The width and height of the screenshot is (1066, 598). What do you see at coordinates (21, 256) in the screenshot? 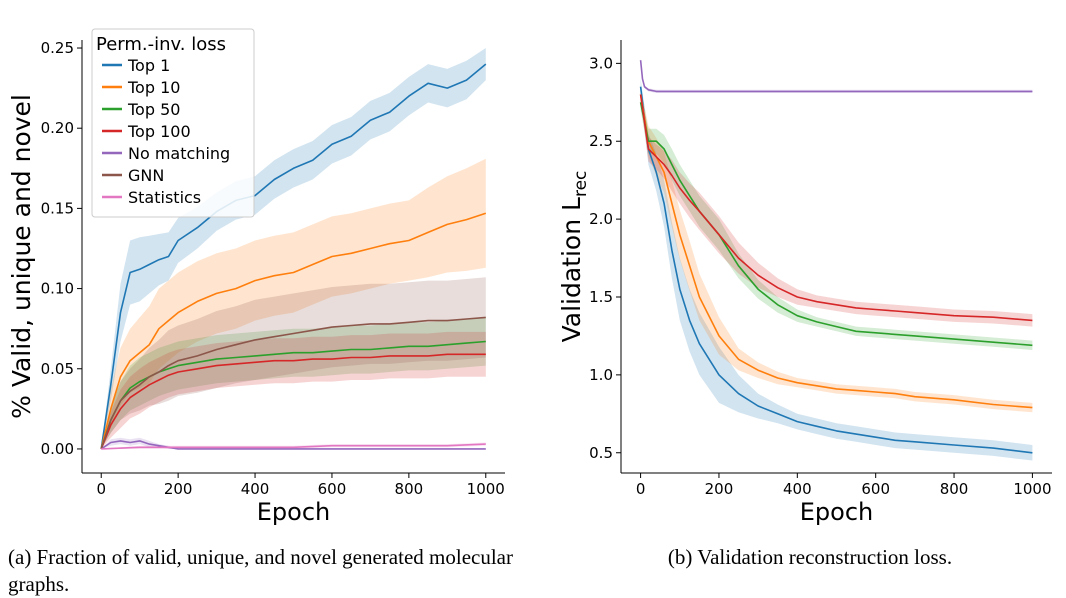
I see `y-axis-label: % Valid, unique and novel` at bounding box center [21, 256].